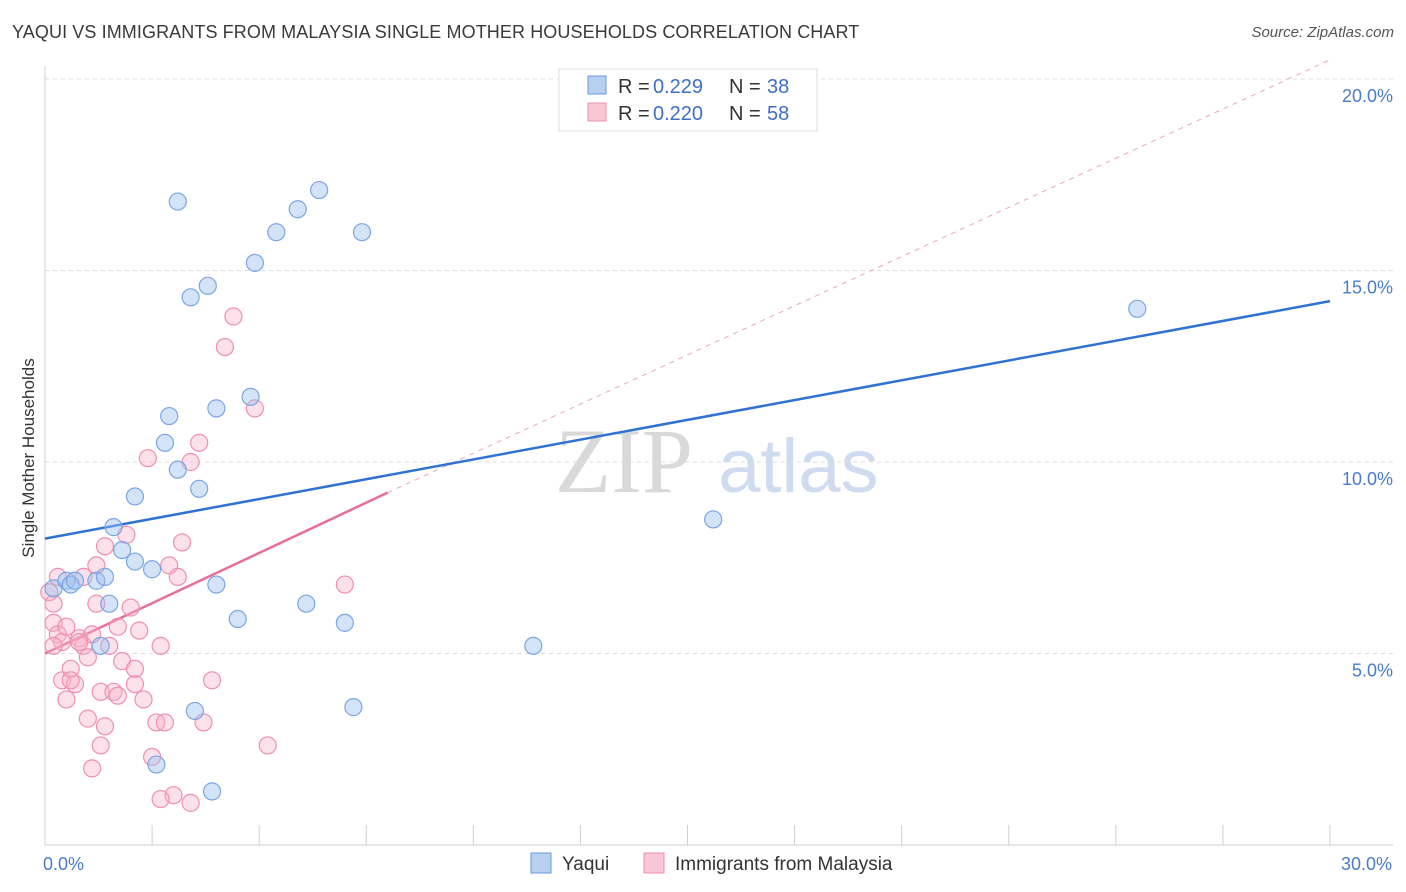 The width and height of the screenshot is (1406, 892). I want to click on y-tick-label: 5.0%, so click(1372, 671).